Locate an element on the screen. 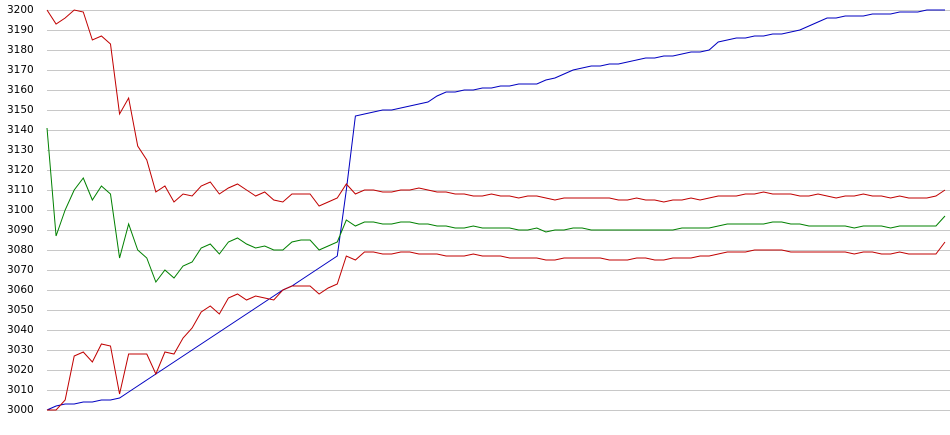 The height and width of the screenshot is (435, 950). y-tick-label: 3000 is located at coordinates (20, 410).